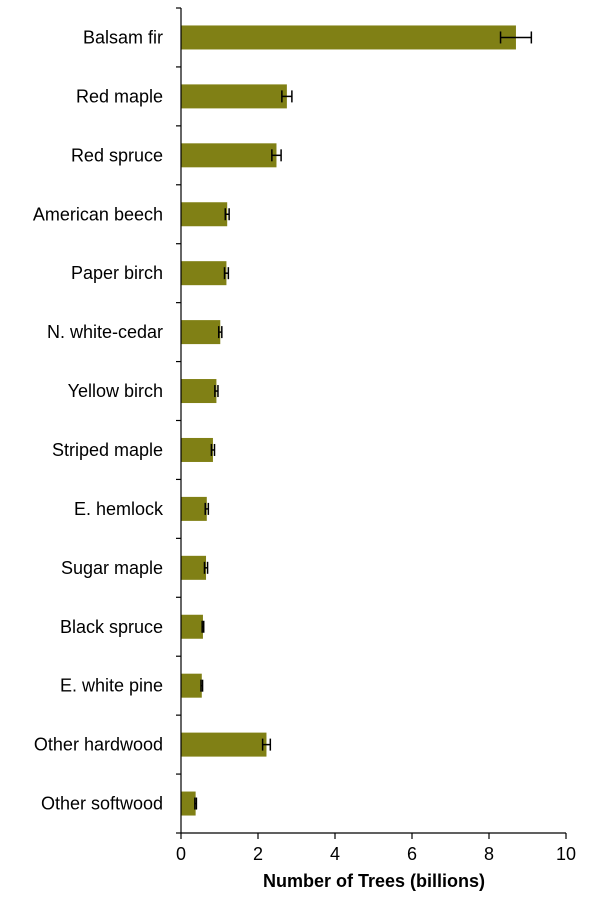 The image size is (589, 904). What do you see at coordinates (123, 37) in the screenshot?
I see `category-label: Balsam fir` at bounding box center [123, 37].